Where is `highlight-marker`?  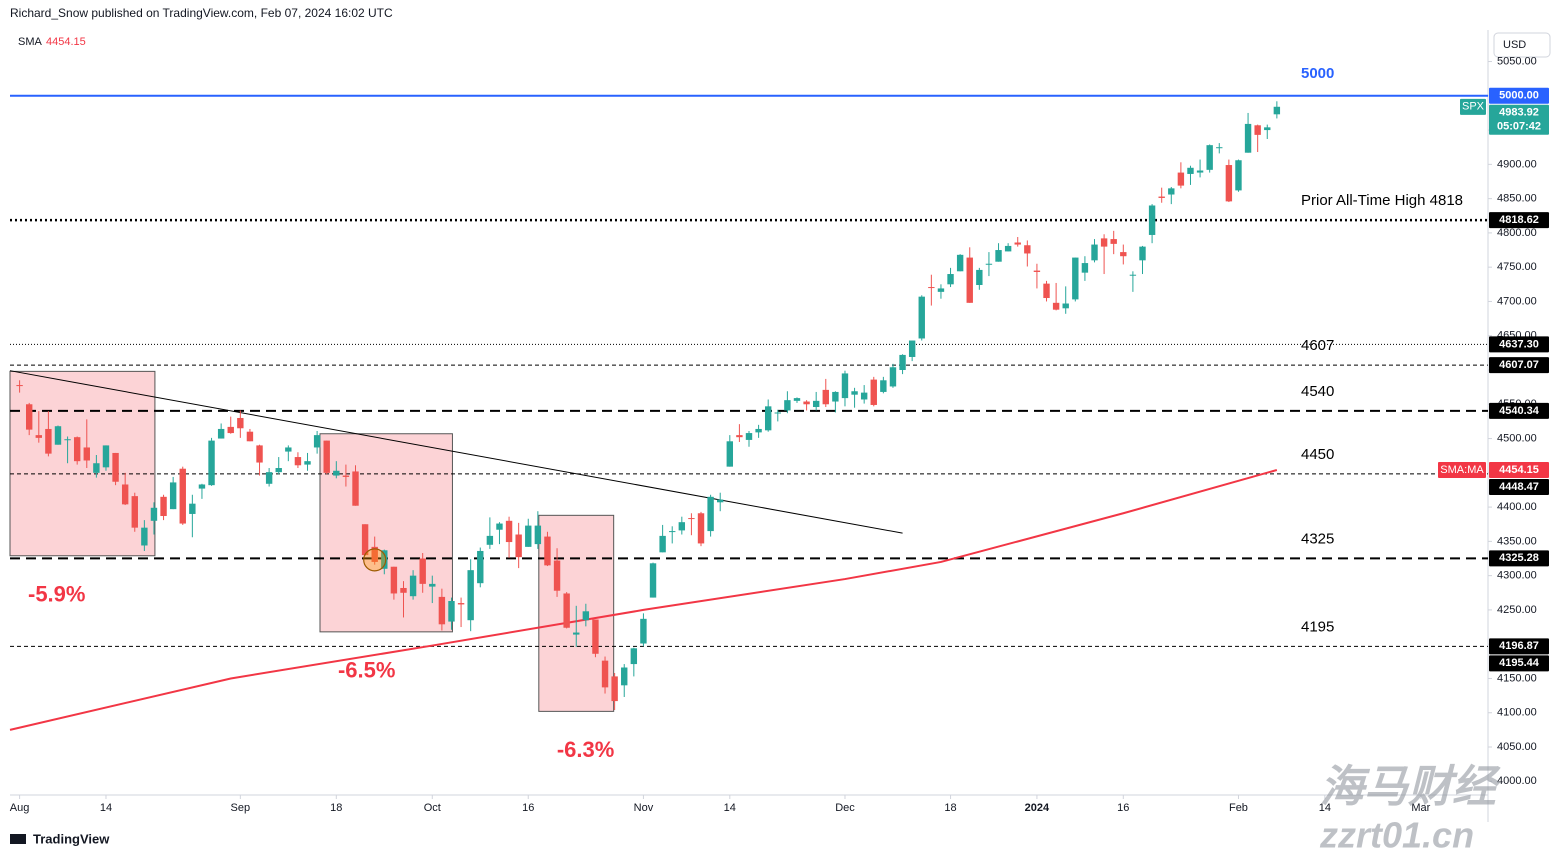
highlight-marker is located at coordinates (375, 560).